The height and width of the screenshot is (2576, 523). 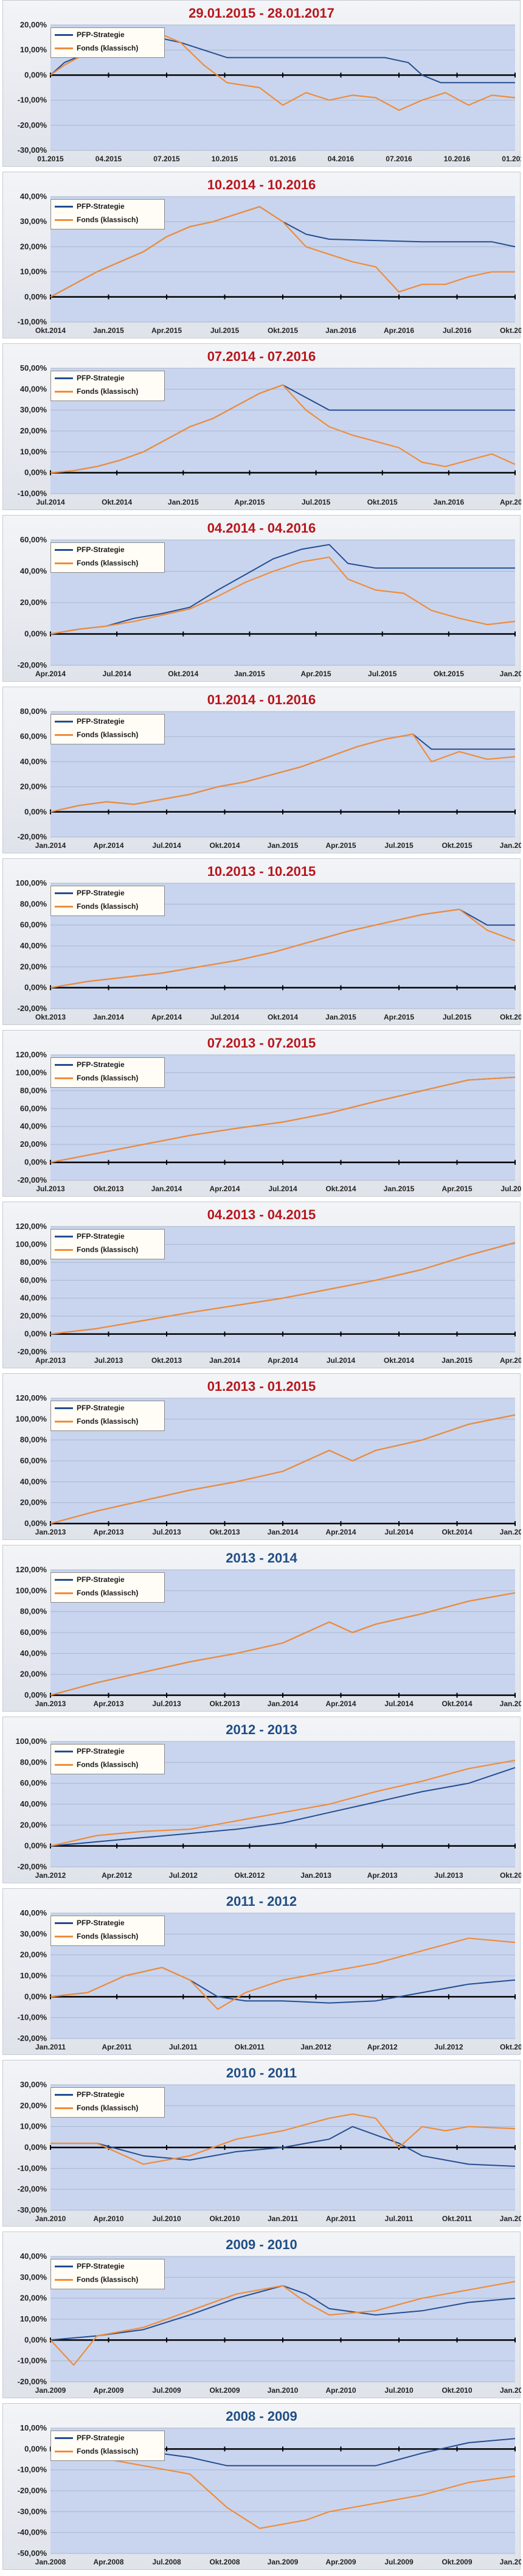 I want to click on x-tick-label: Jul.2014, so click(x=341, y=1360).